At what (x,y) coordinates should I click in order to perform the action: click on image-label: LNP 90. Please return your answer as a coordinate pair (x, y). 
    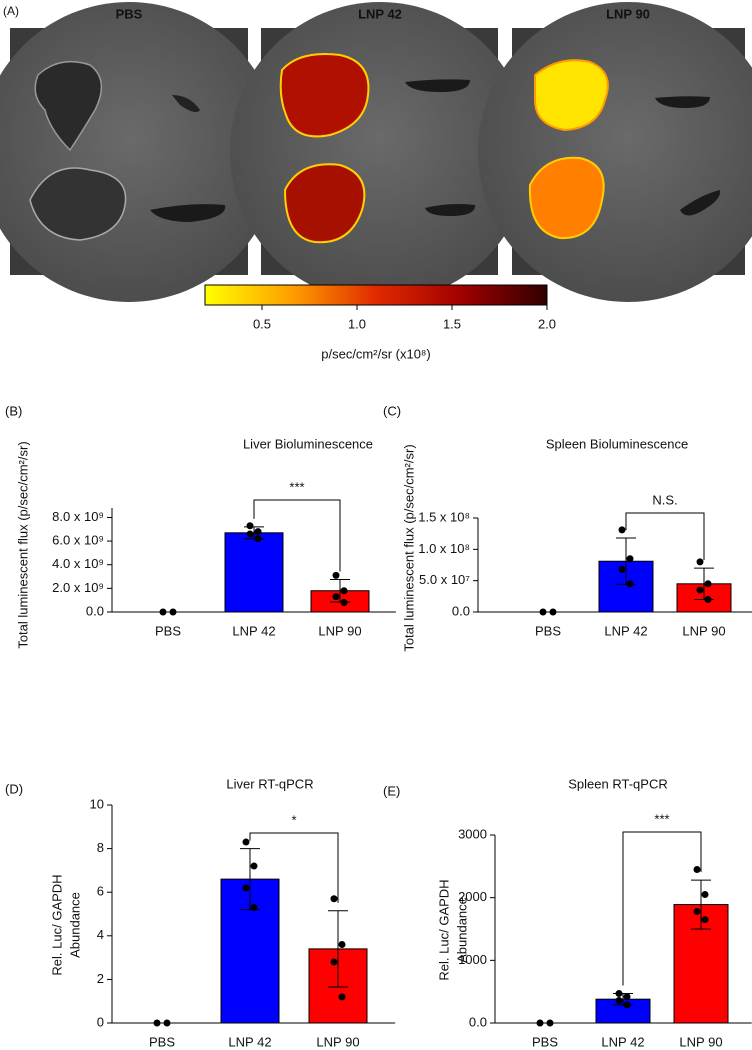
    Looking at the image, I should click on (628, 13).